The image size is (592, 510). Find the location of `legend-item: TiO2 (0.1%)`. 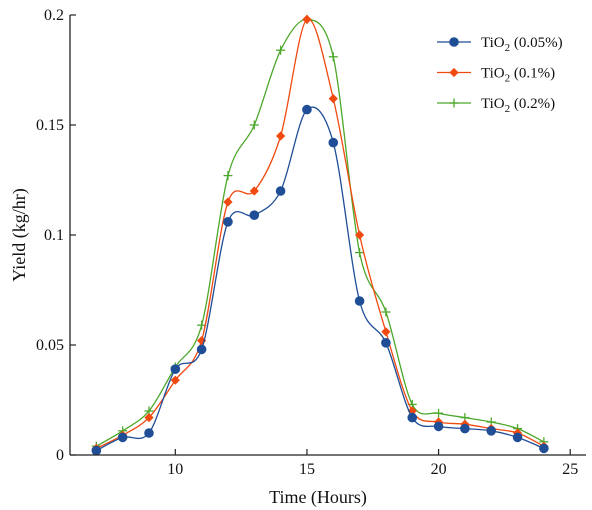

legend-item: TiO2 (0.1%) is located at coordinates (496, 75).